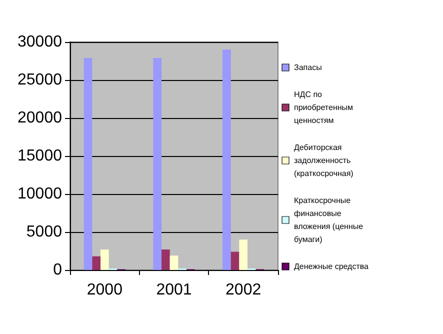 This screenshot has height=334, width=443. I want to click on x-tick-label: 2002, so click(244, 290).